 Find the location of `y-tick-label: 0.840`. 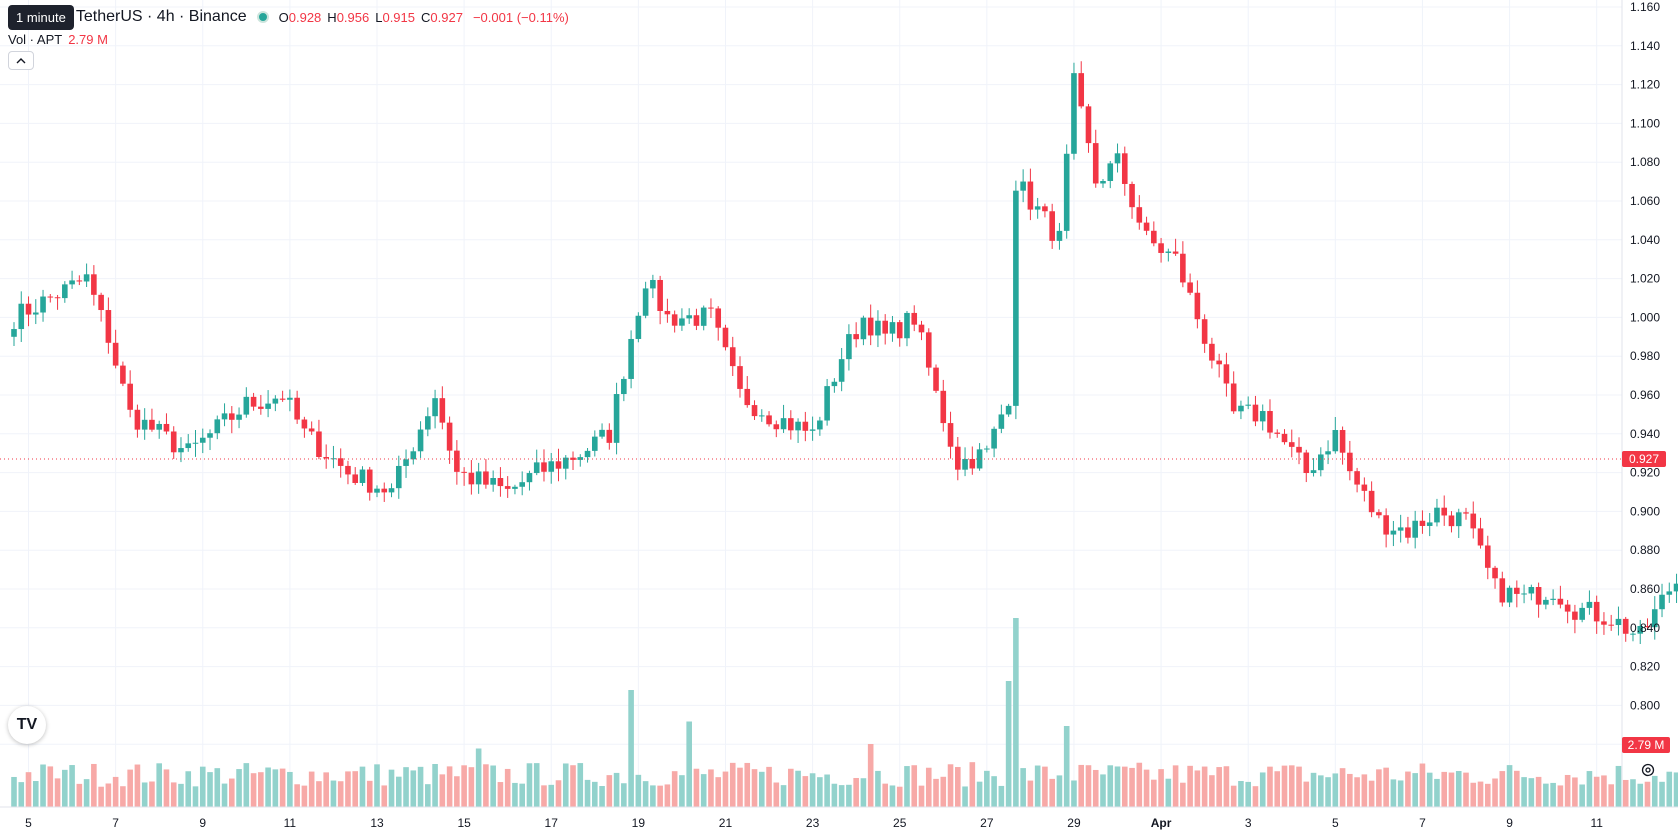

y-tick-label: 0.840 is located at coordinates (1645, 628).